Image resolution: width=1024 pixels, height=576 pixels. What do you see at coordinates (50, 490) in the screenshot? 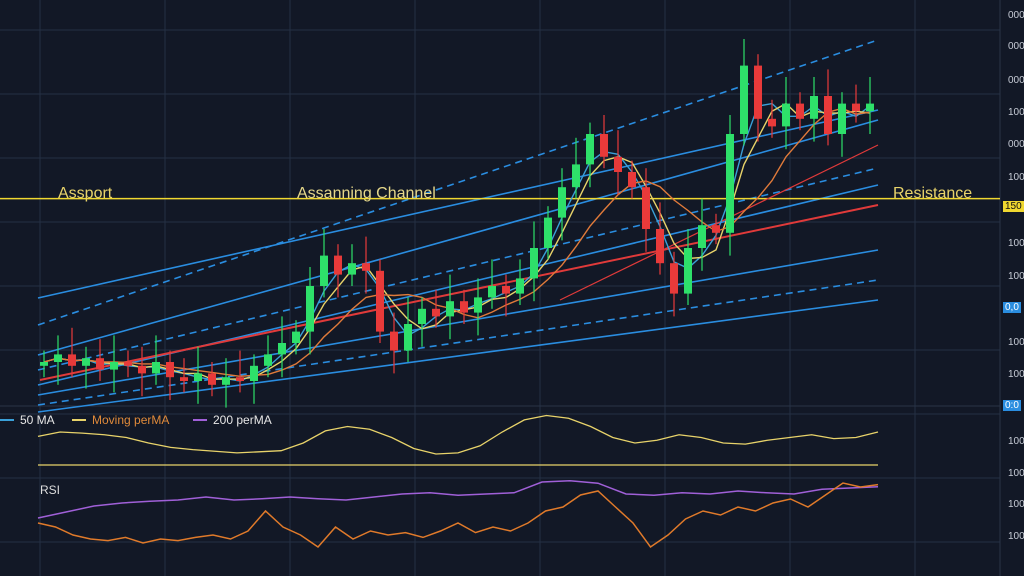
I see `rsi-label: RSI` at bounding box center [50, 490].